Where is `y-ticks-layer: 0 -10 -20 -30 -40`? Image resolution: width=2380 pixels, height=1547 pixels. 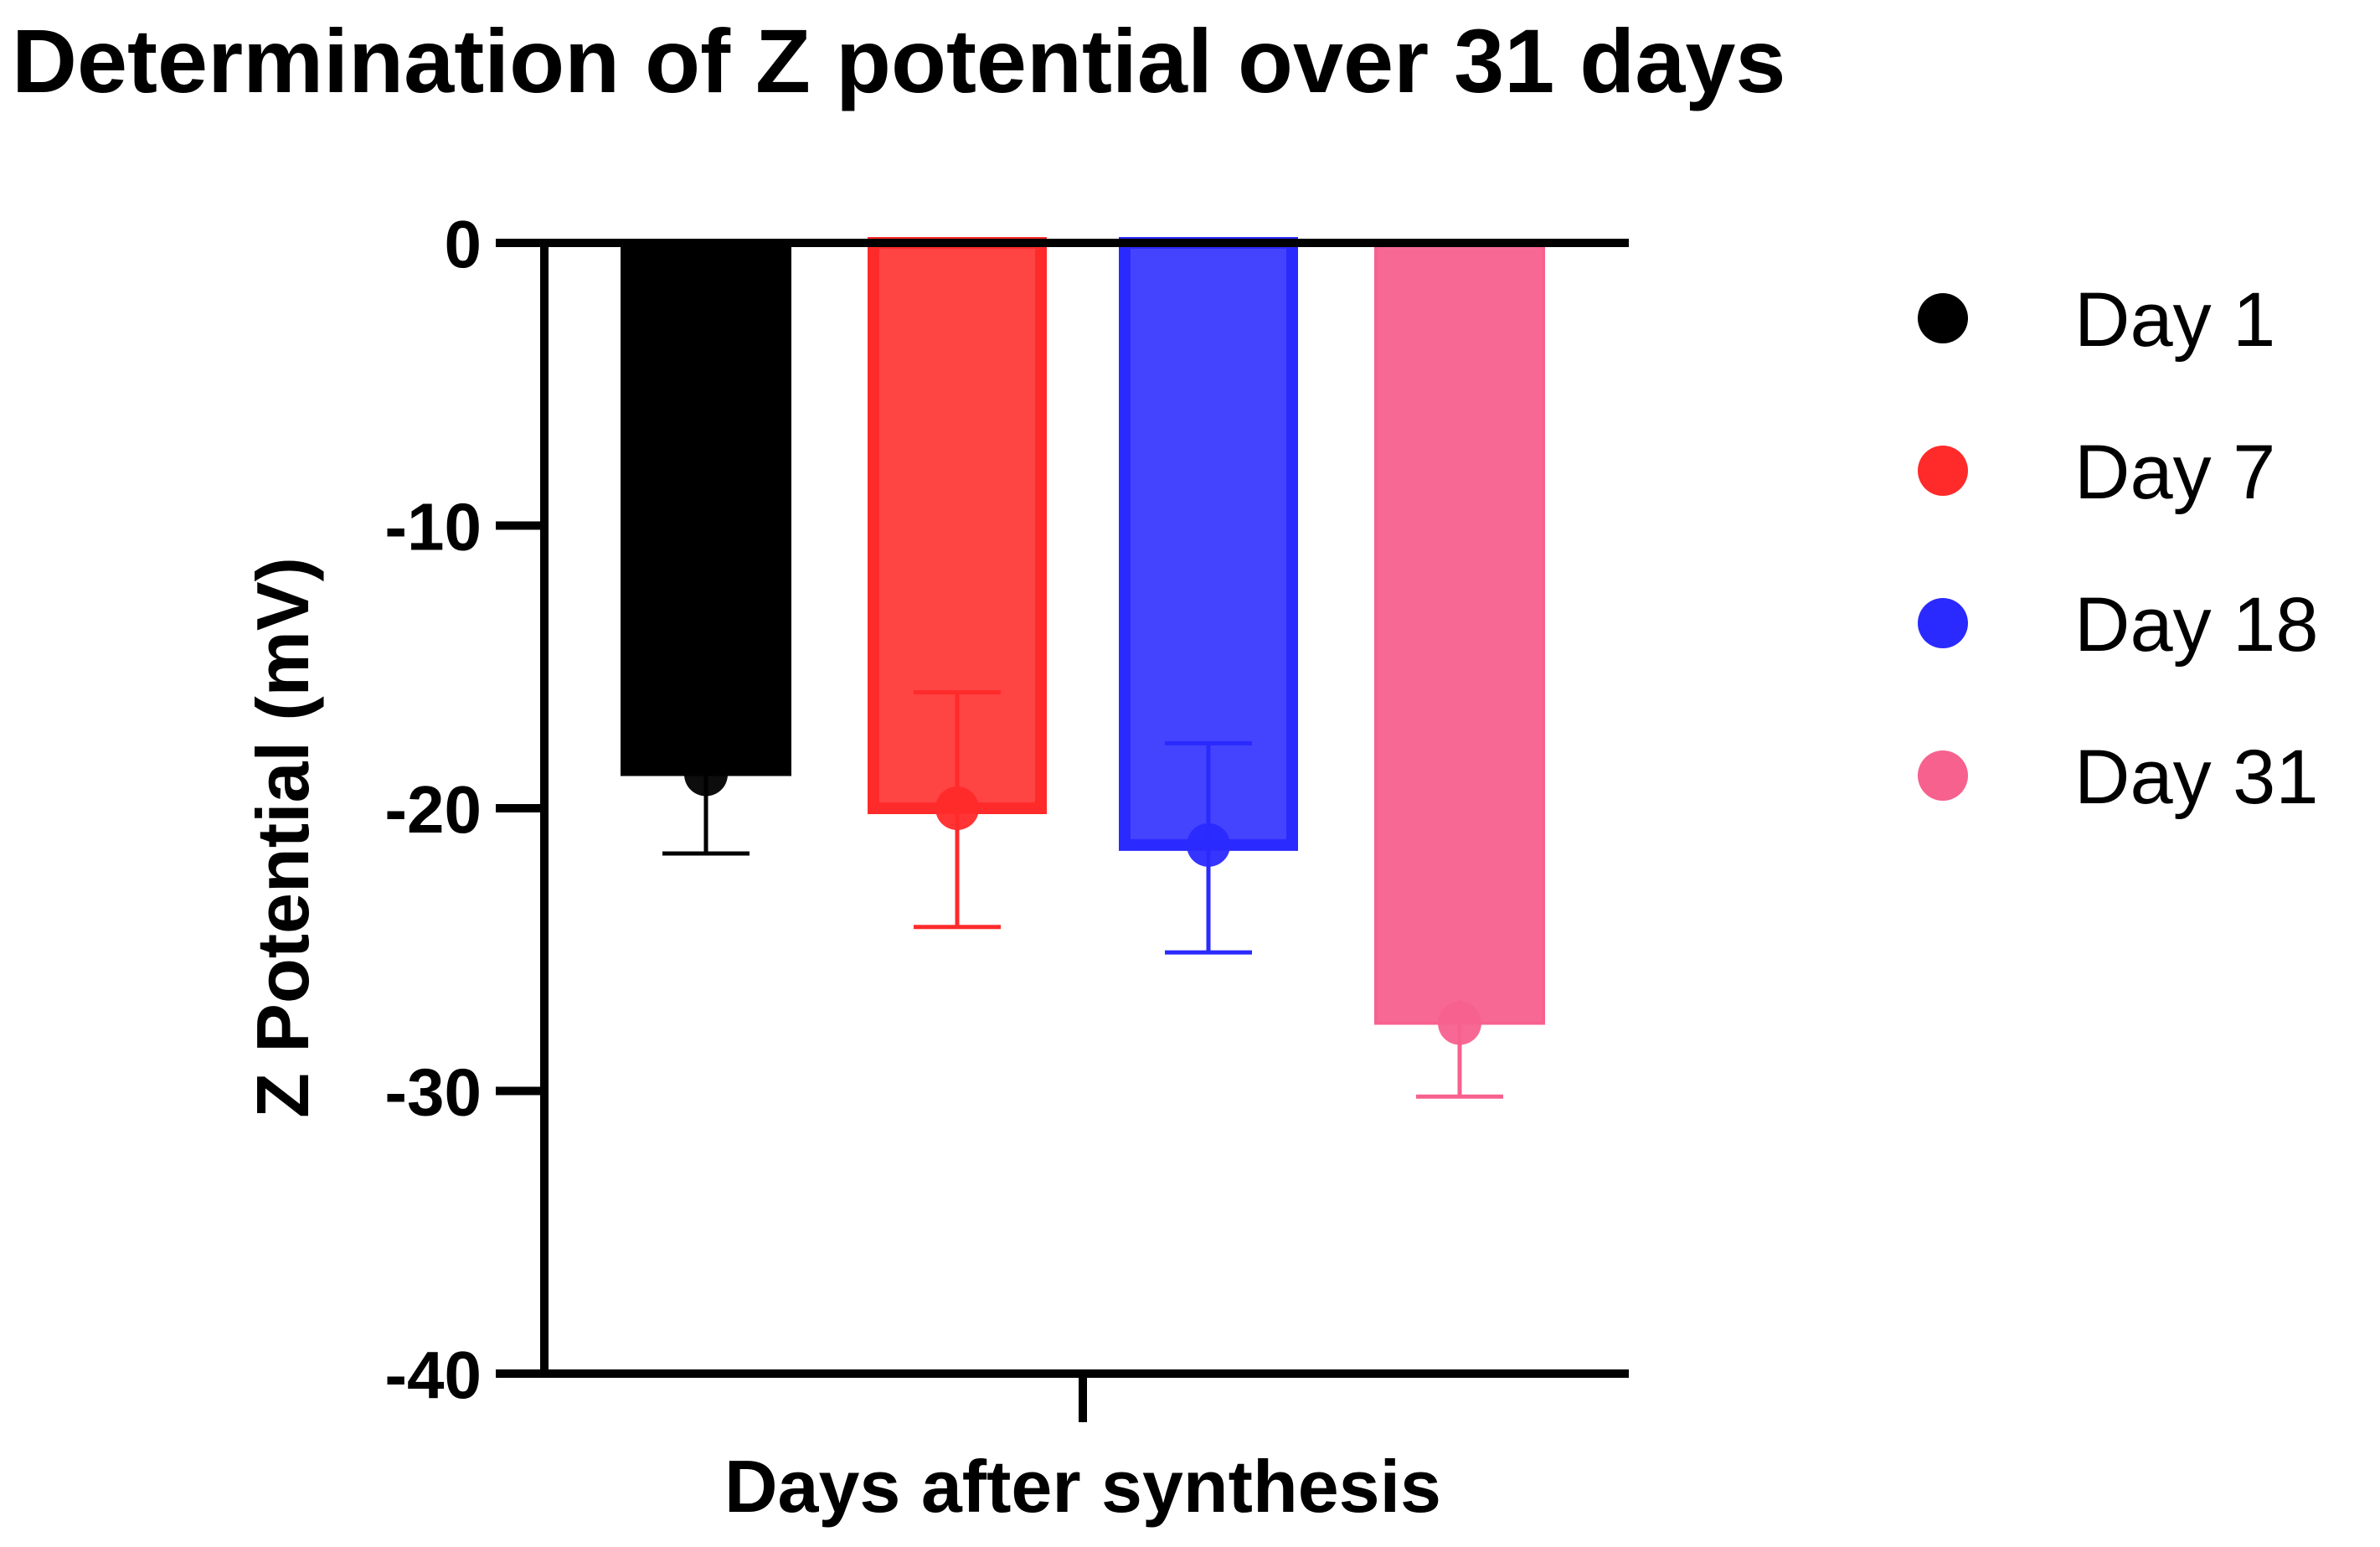
y-ticks-layer: 0 -10 -20 -30 -40 is located at coordinates (464, 809).